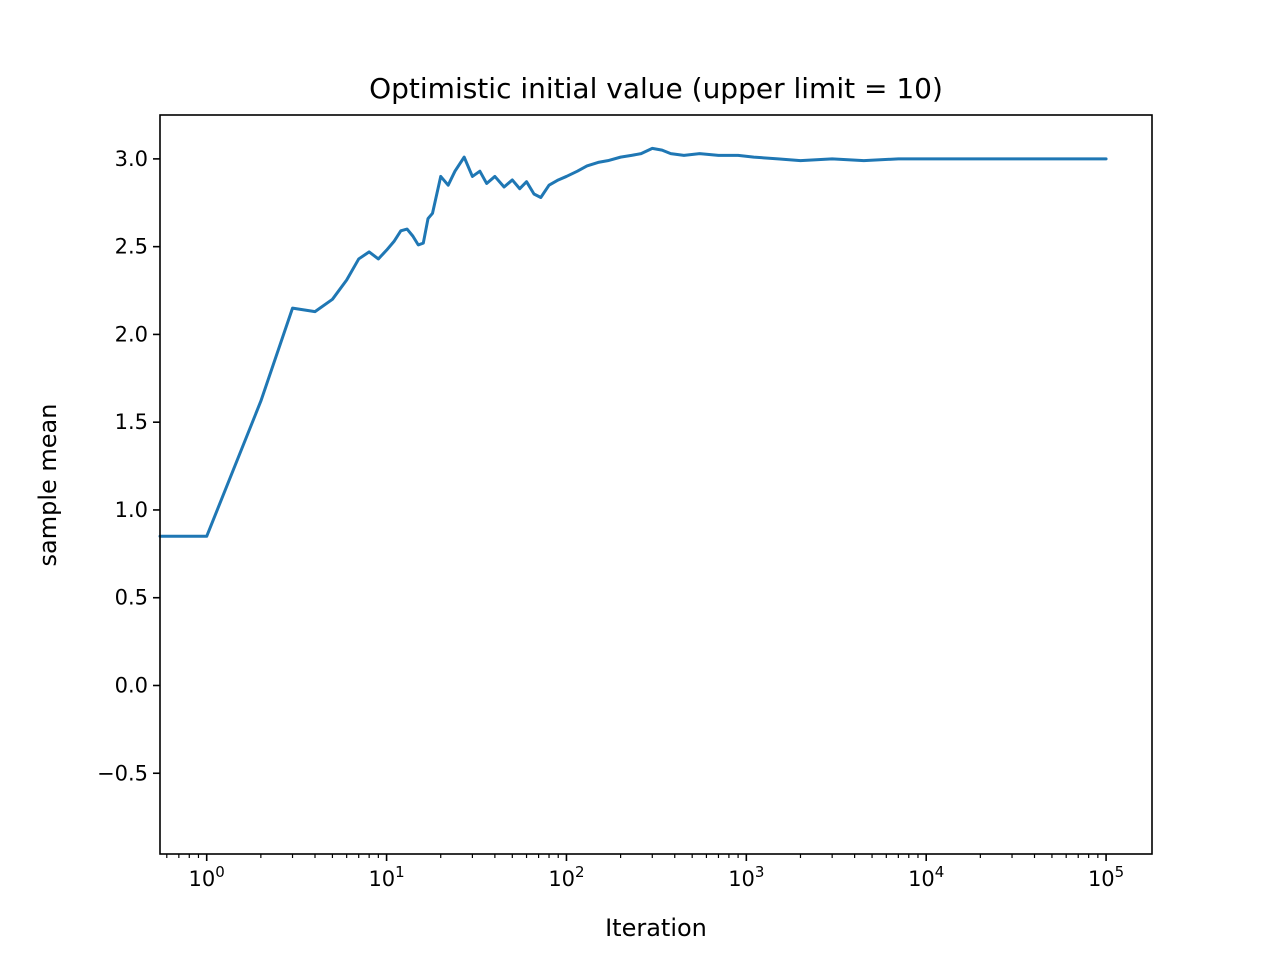  I want to click on y-tick-label: −0.5, so click(122, 773).